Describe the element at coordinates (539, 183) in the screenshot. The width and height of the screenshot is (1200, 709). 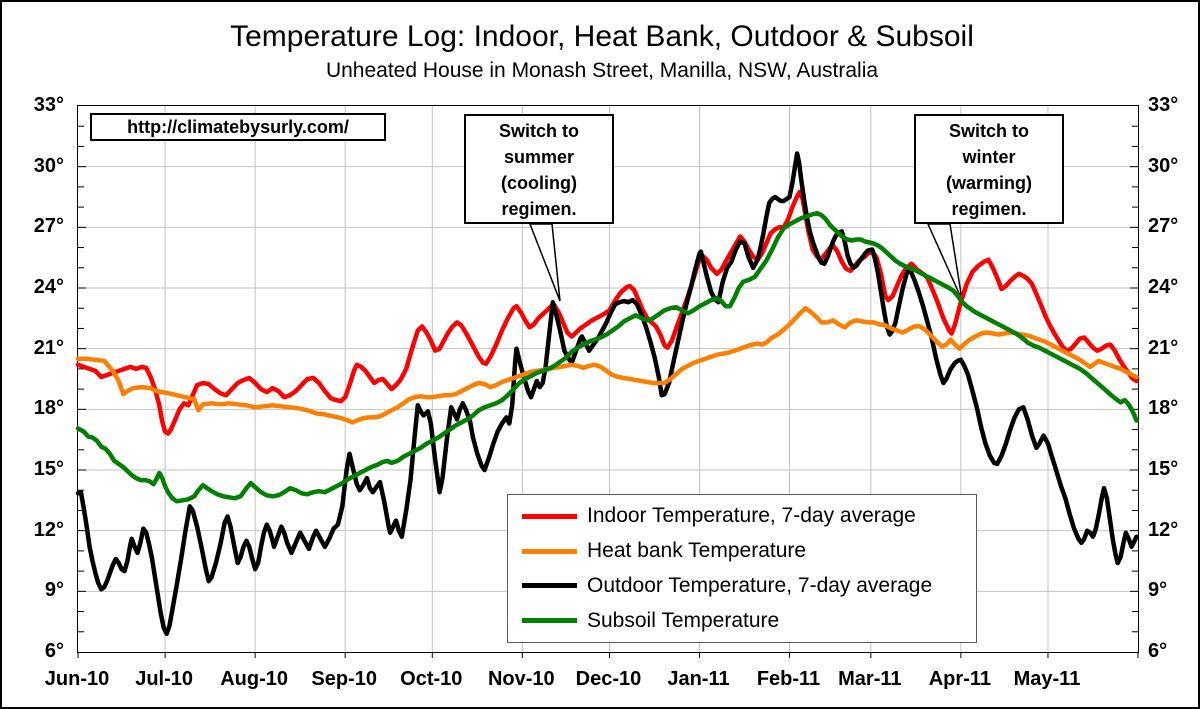
I see `annotation-line: (cooling)` at that location.